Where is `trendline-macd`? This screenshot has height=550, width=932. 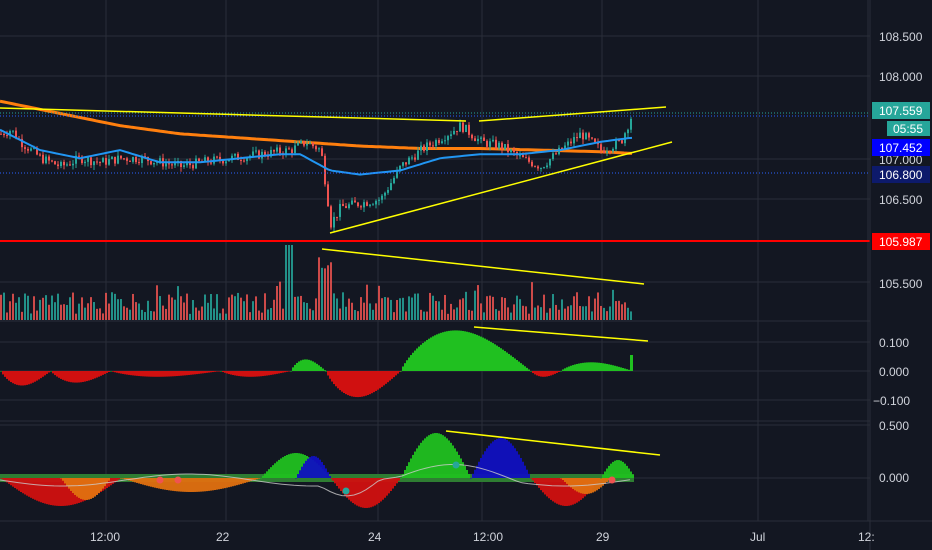
trendline-macd is located at coordinates (561, 334).